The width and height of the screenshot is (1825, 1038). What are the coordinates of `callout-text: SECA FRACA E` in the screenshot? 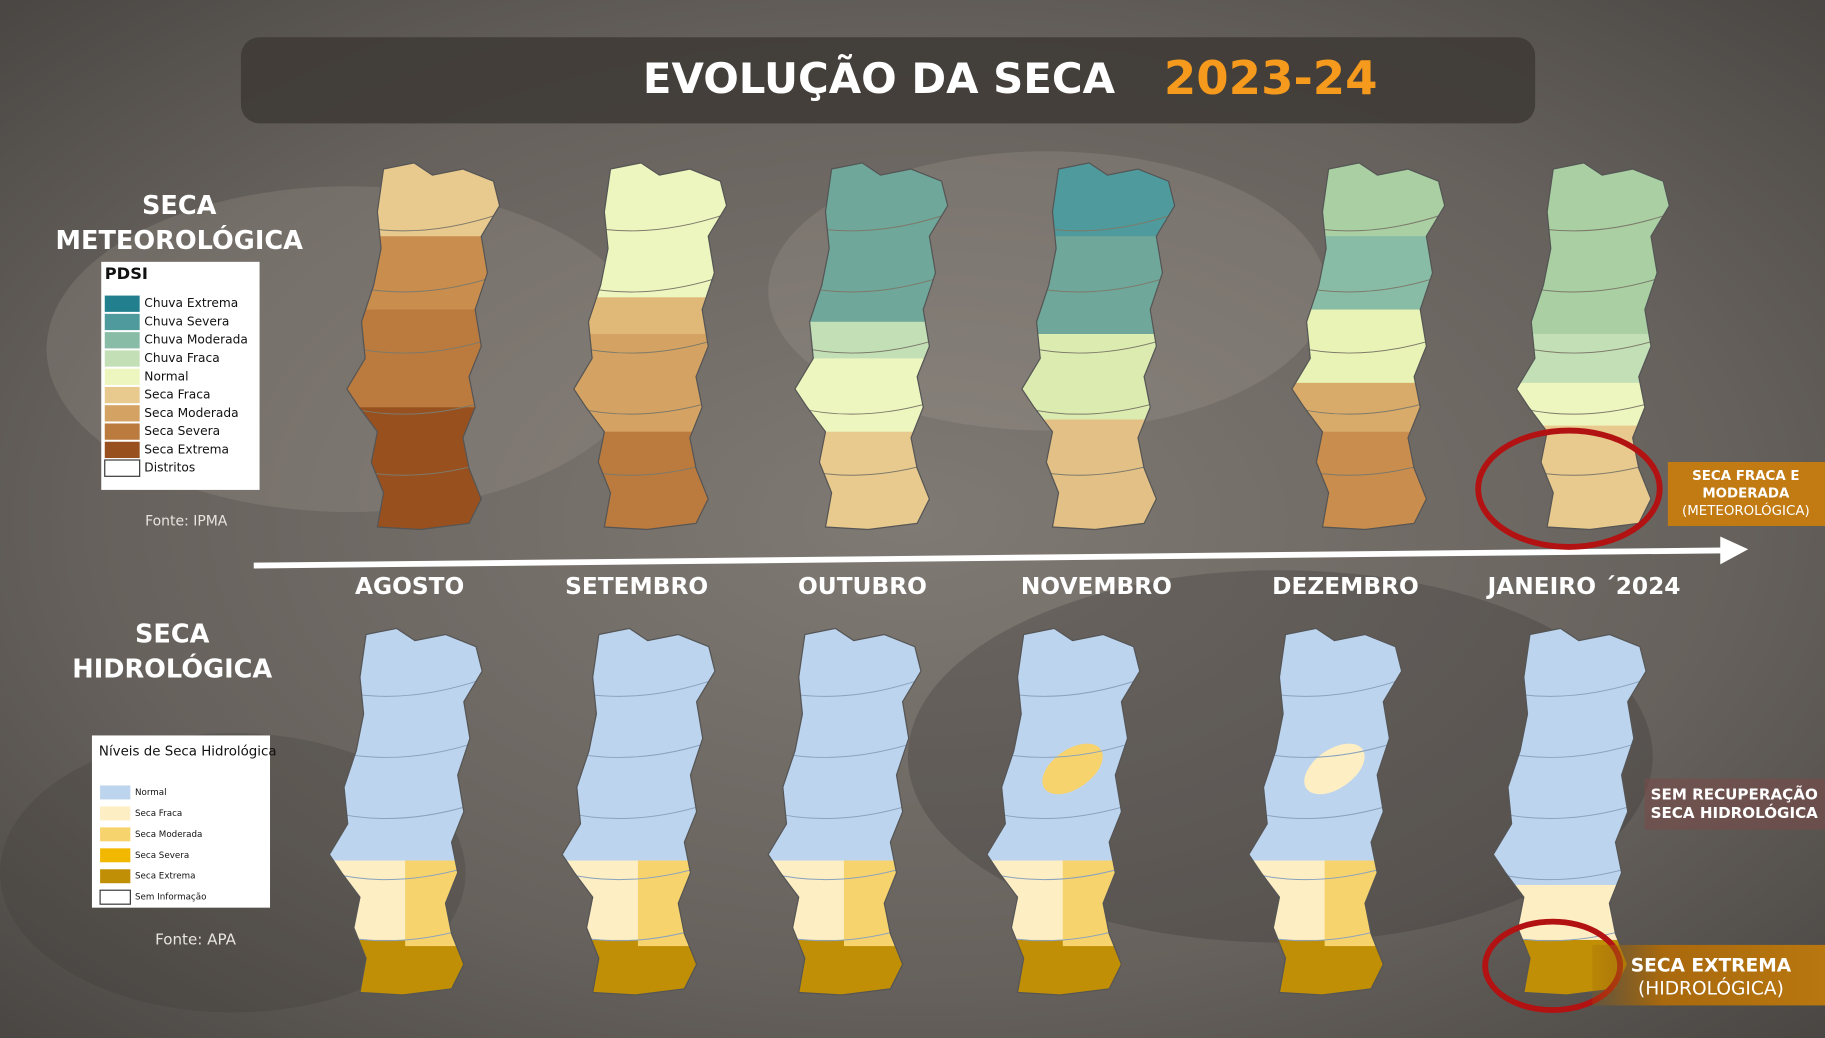 It's located at (1745, 476).